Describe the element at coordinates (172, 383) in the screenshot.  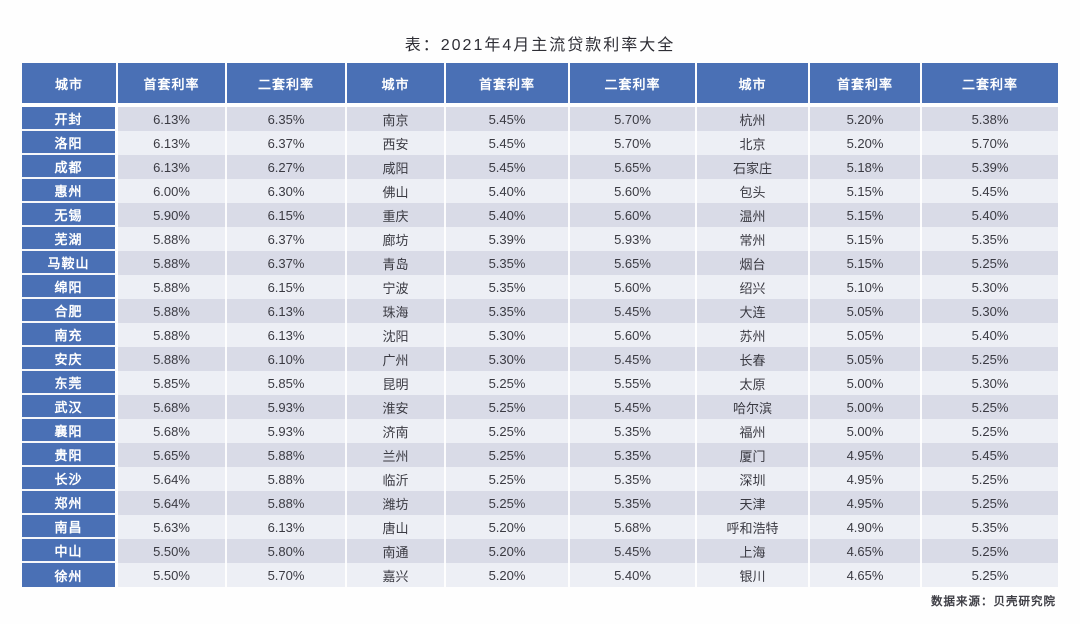
I see `rate-cell: 5.85%` at that location.